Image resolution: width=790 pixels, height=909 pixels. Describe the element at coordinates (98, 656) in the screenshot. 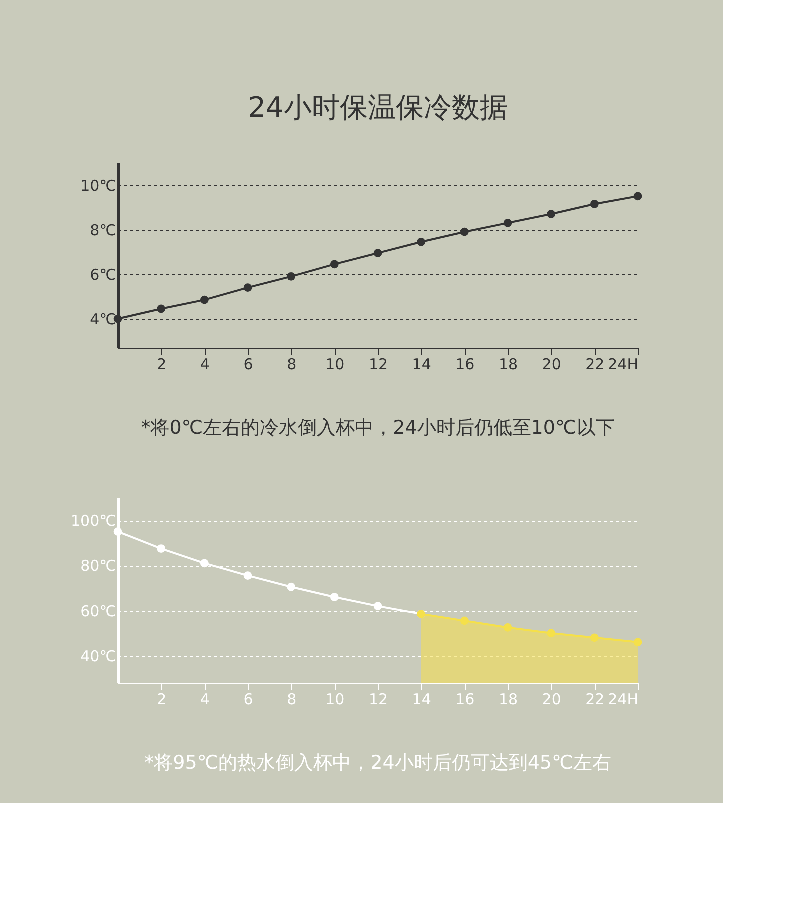

I see `y-tick-label: 40℃` at that location.